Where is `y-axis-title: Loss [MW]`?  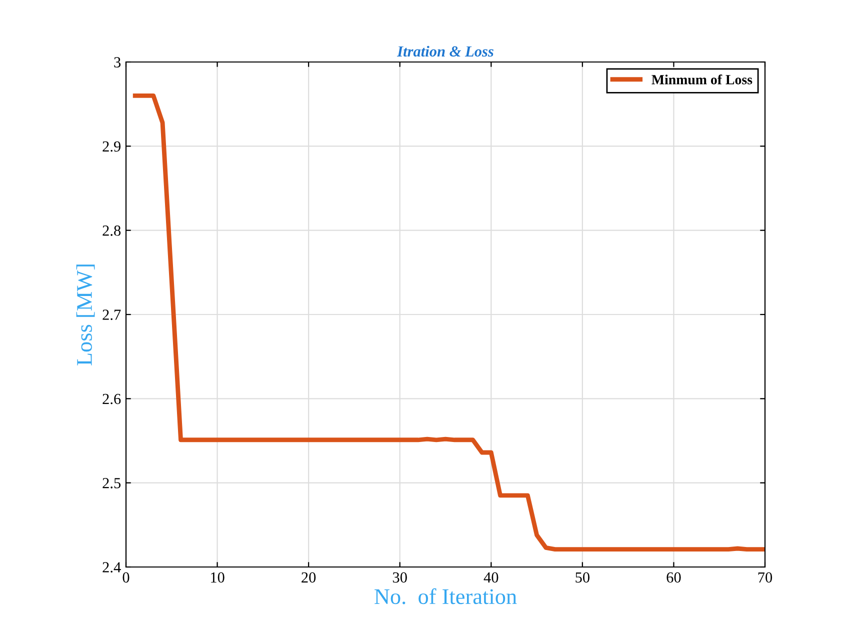 y-axis-title: Loss [MW] is located at coordinates (85, 315).